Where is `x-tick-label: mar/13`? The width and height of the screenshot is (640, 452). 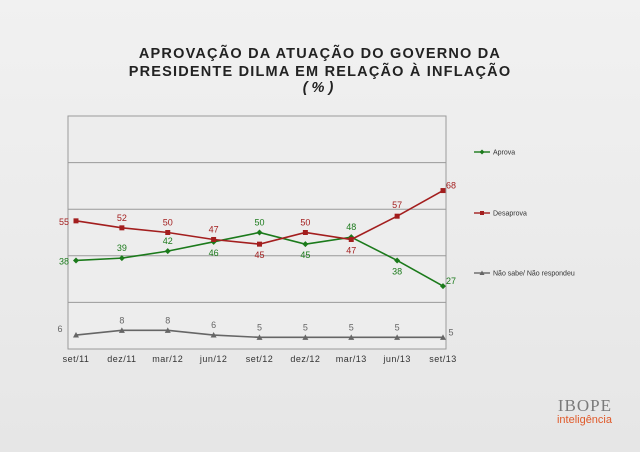 x-tick-label: mar/13 is located at coordinates (351, 359).